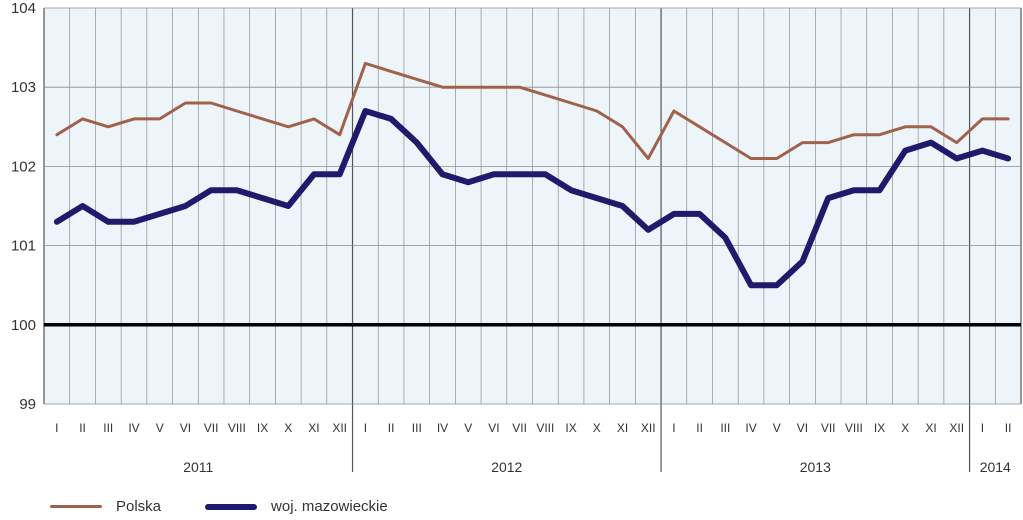  I want to click on year-label: 2014, so click(995, 467).